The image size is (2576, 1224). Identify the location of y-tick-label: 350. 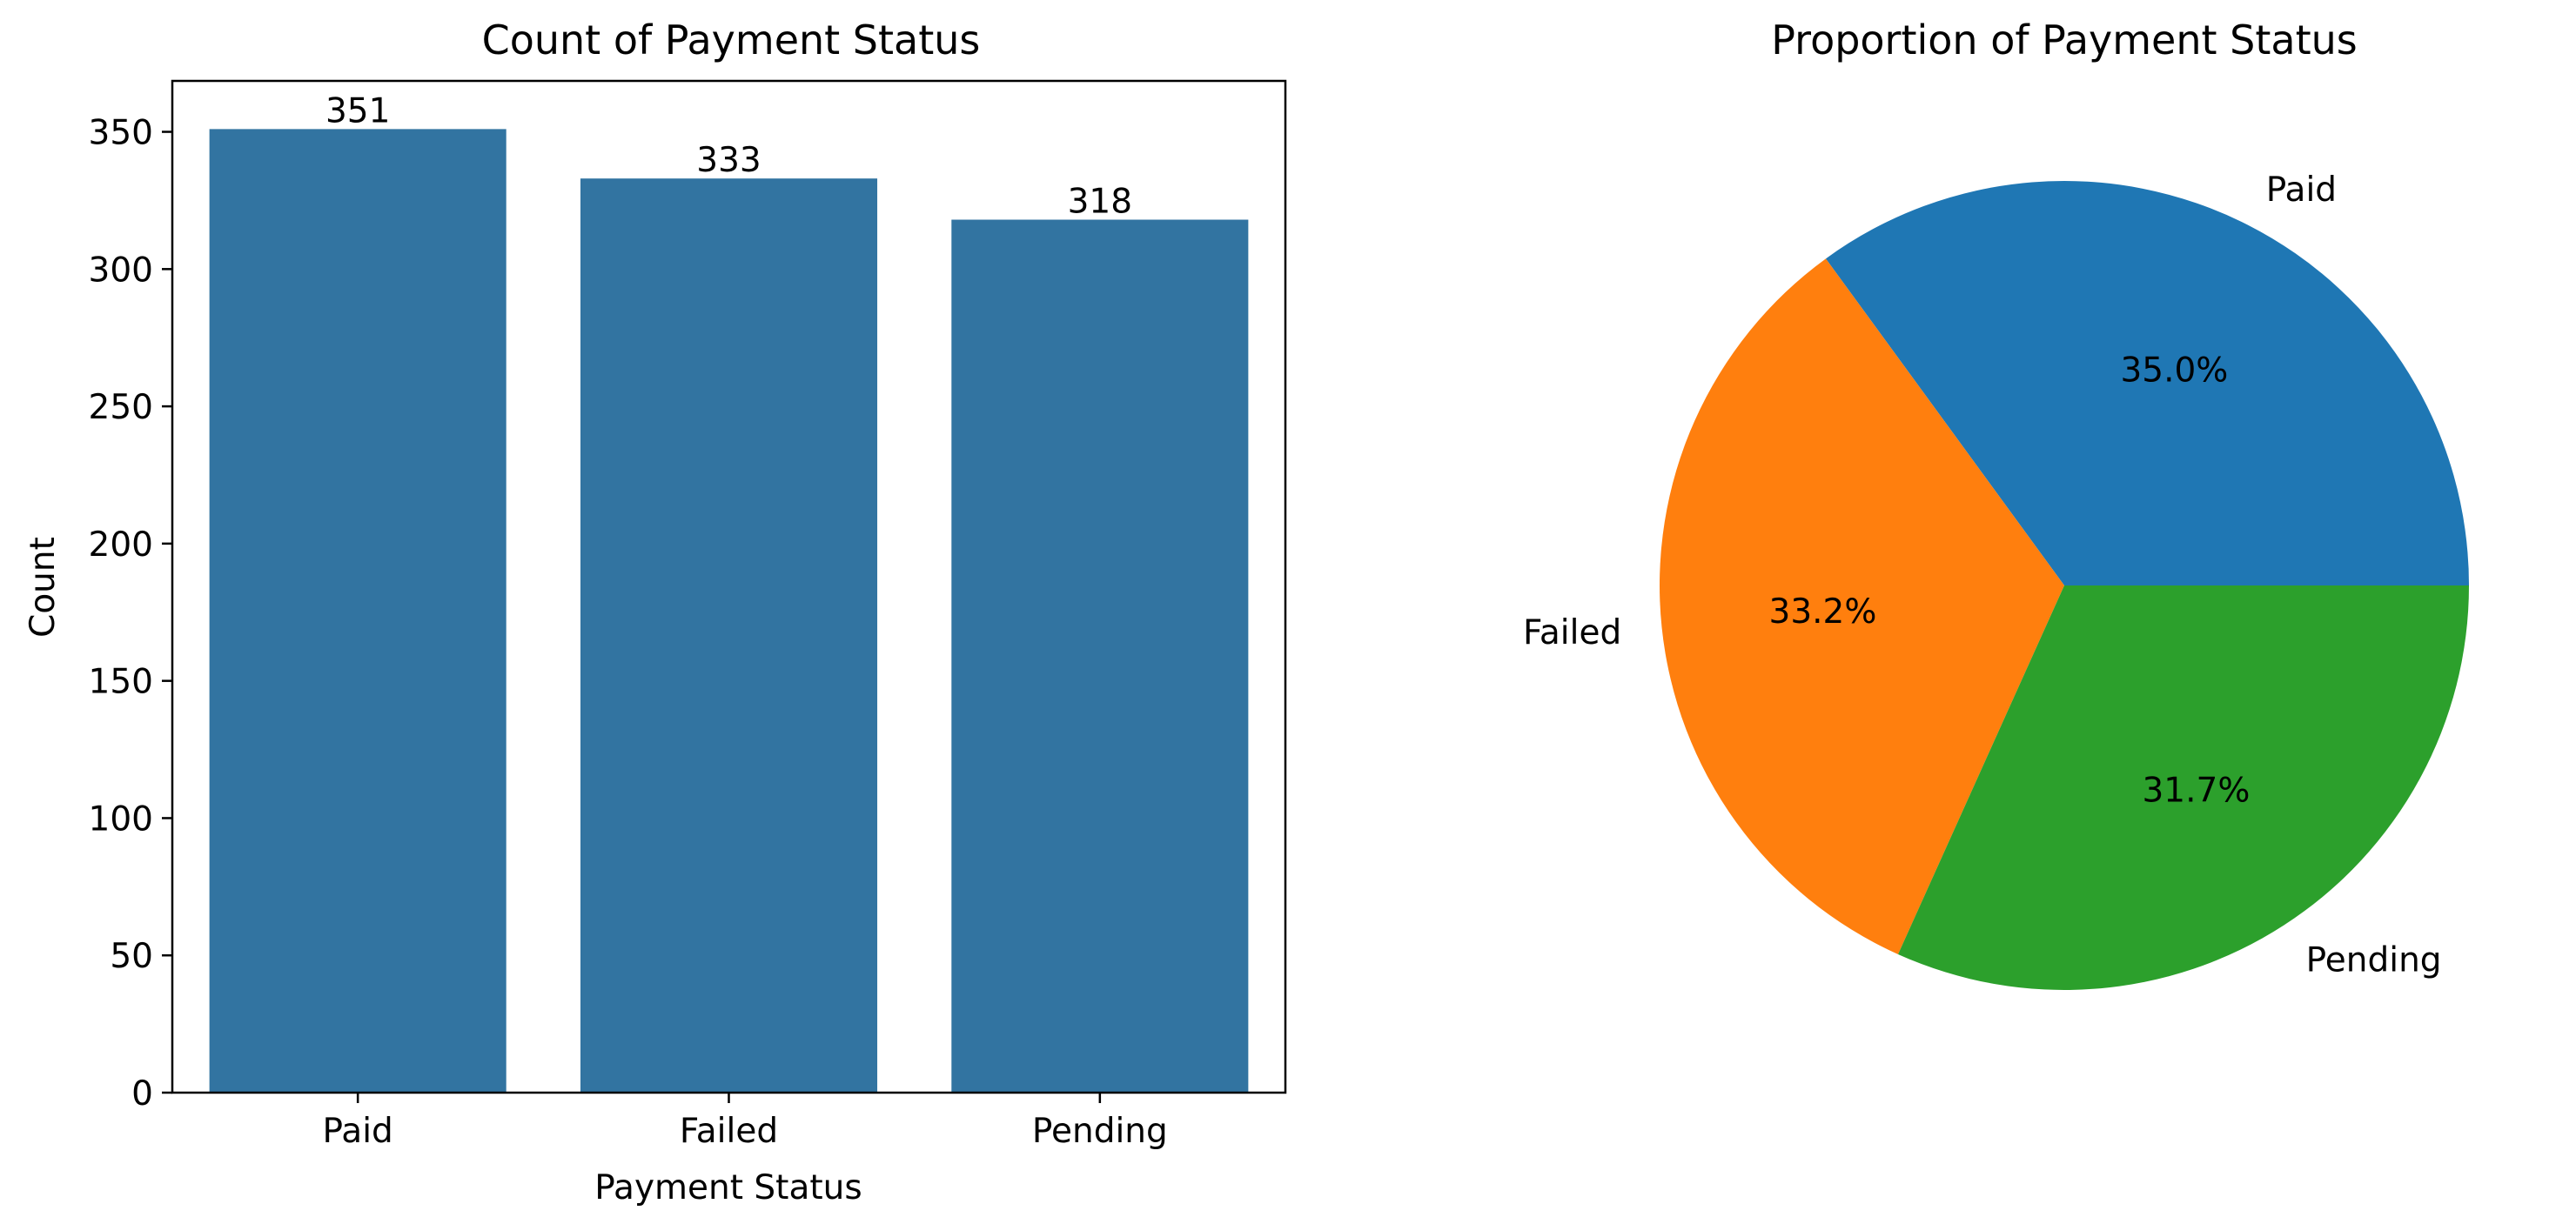
(121, 133).